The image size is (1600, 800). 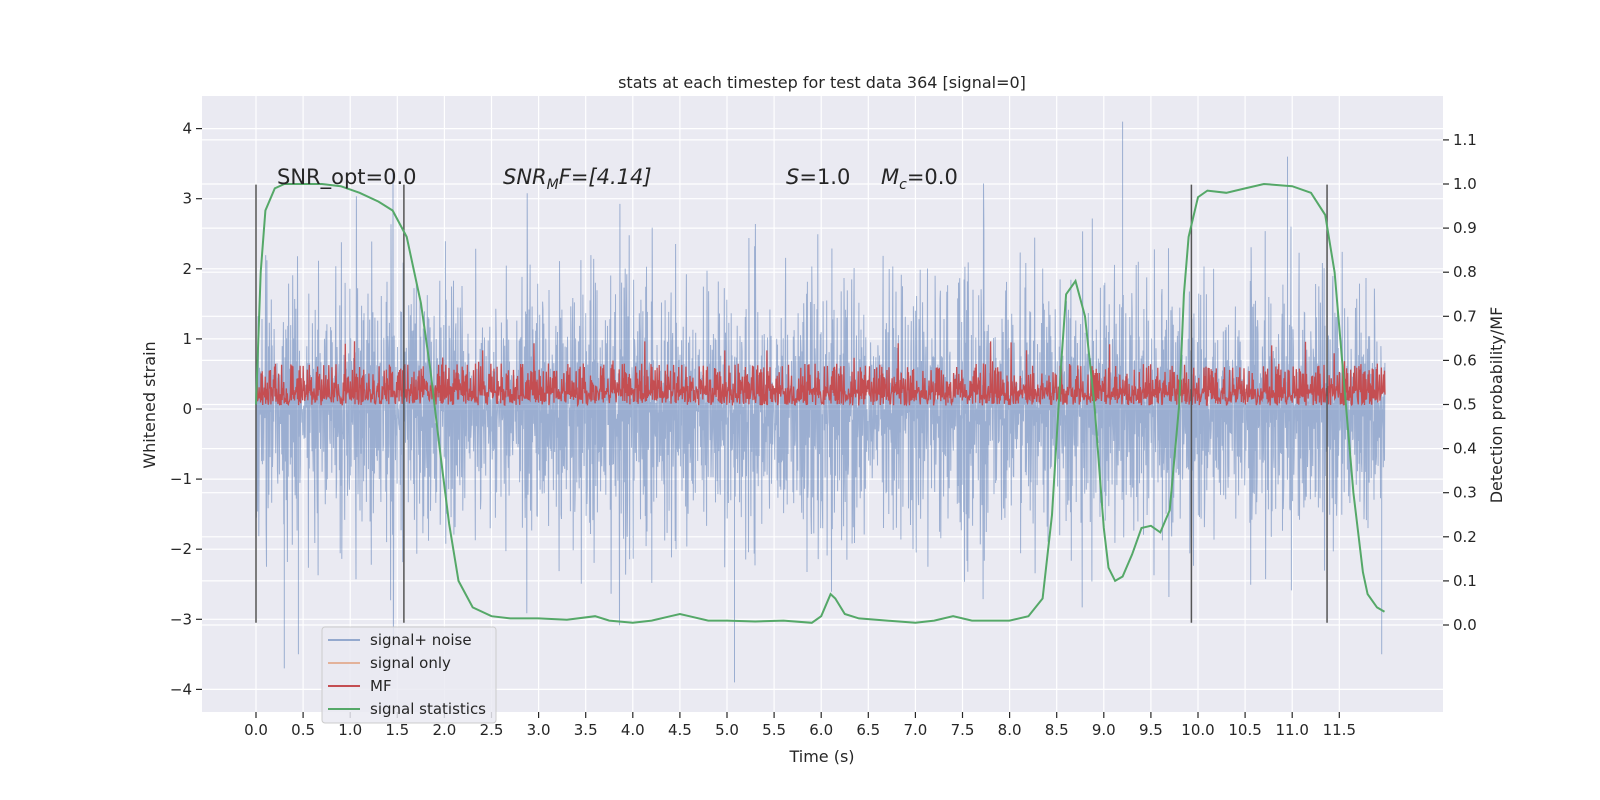 I want to click on x-tick-label: 2.5, so click(x=492, y=730).